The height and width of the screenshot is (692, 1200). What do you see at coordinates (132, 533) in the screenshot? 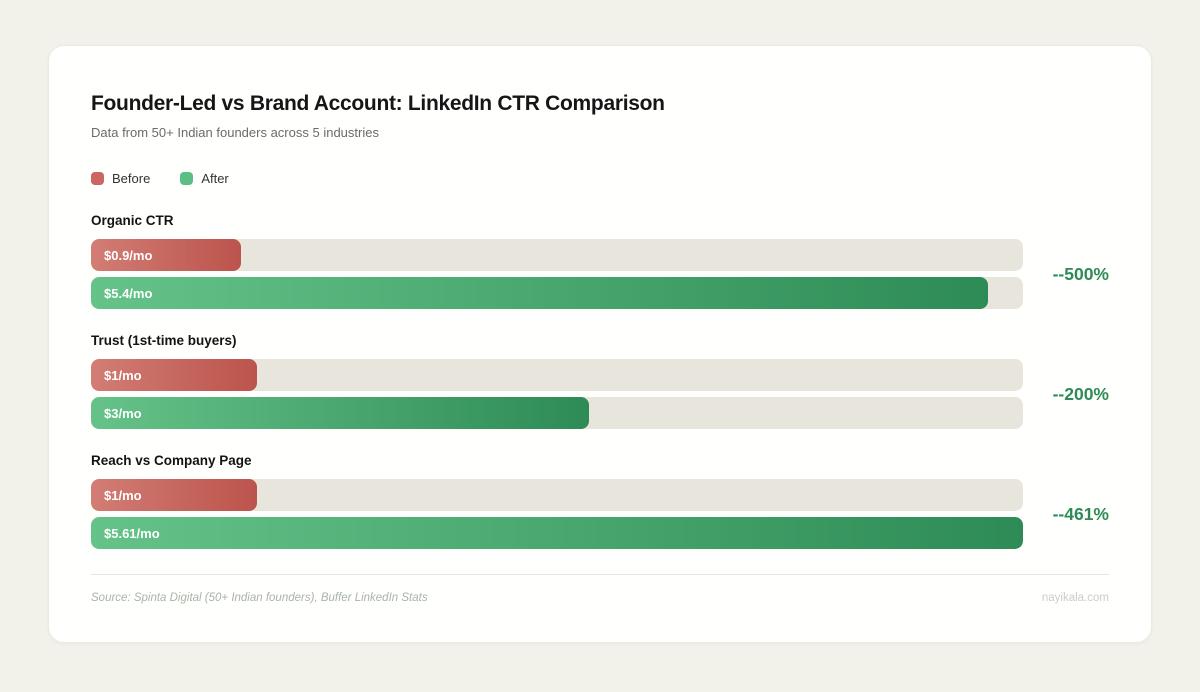
I see `bar-value-label: $5.61/mo` at bounding box center [132, 533].